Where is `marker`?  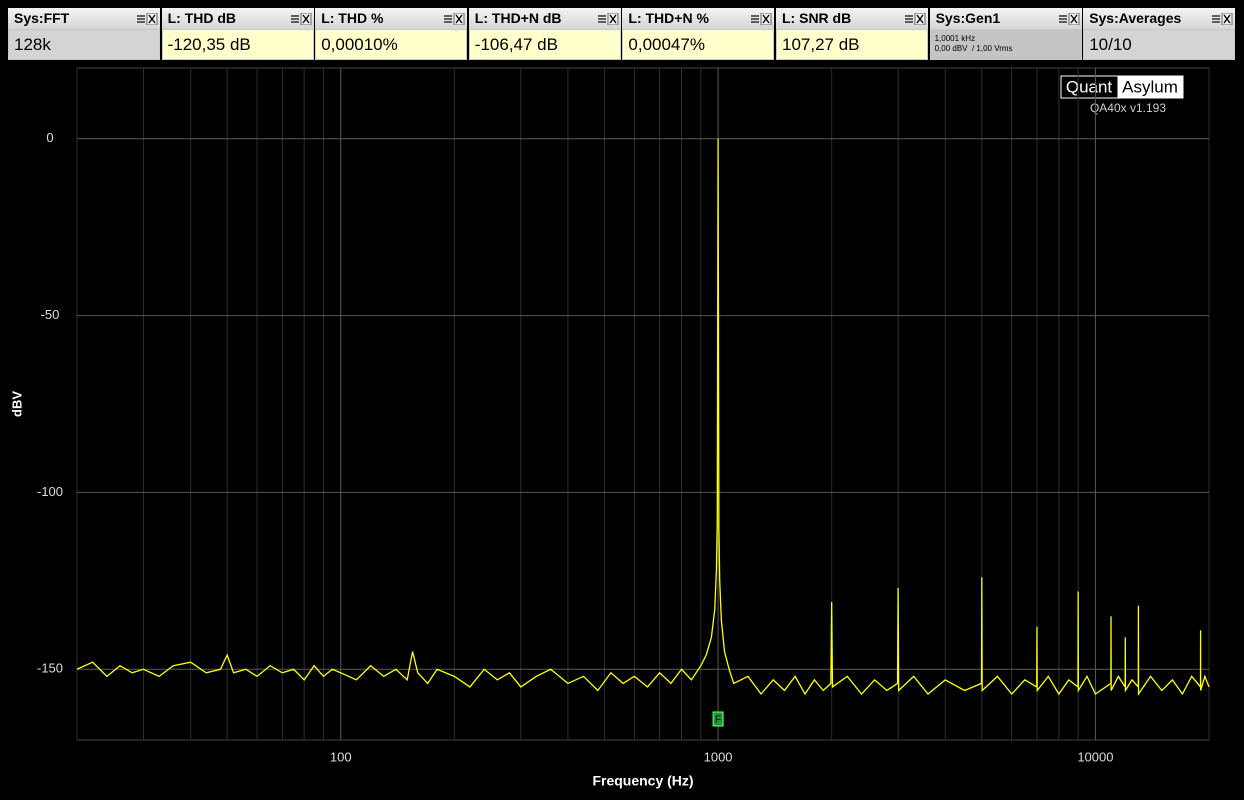 marker is located at coordinates (718, 719).